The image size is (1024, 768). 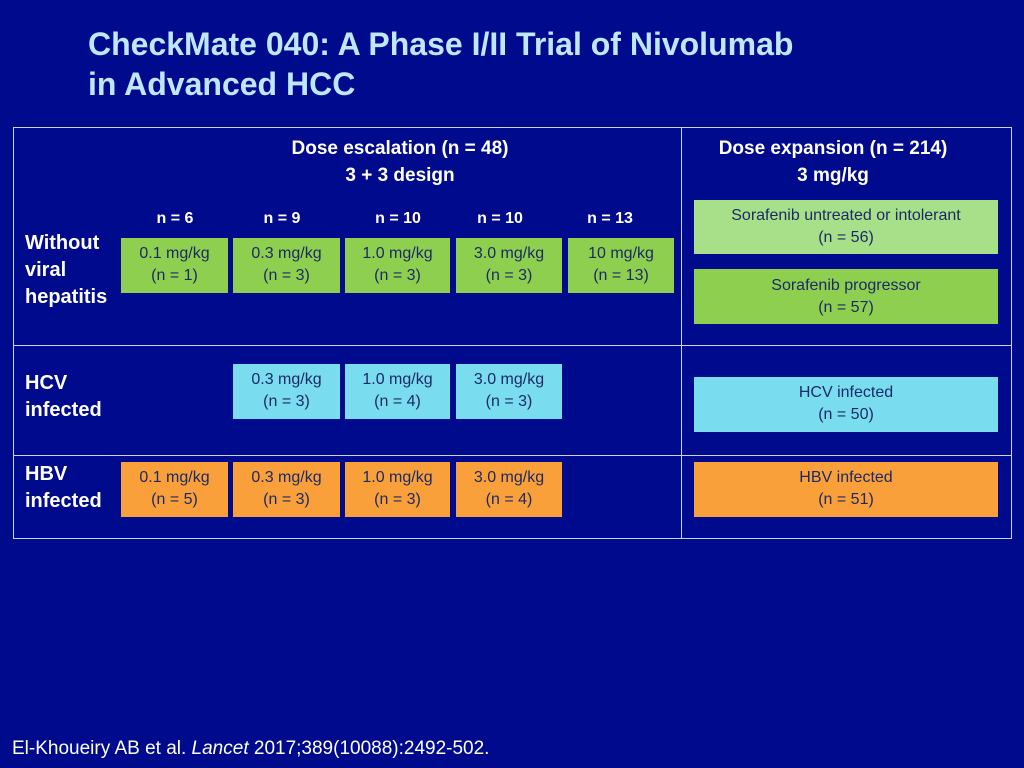 I want to click on dose-box: 3.0 mg/kg (n = 4), so click(x=509, y=489).